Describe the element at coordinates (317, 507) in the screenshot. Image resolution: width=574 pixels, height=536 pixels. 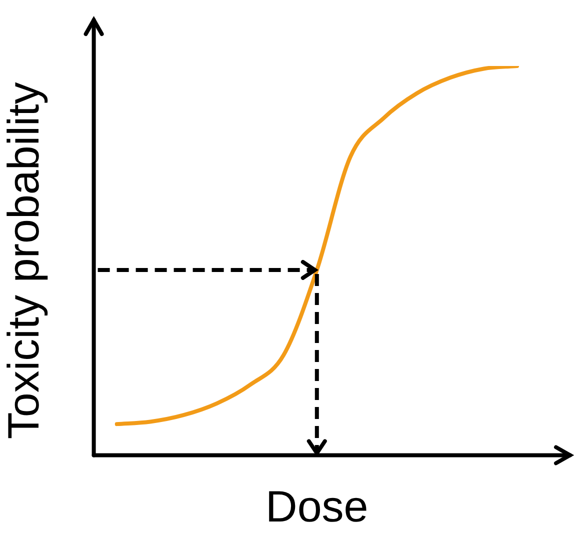
I see `x-axis-title: Dose` at that location.